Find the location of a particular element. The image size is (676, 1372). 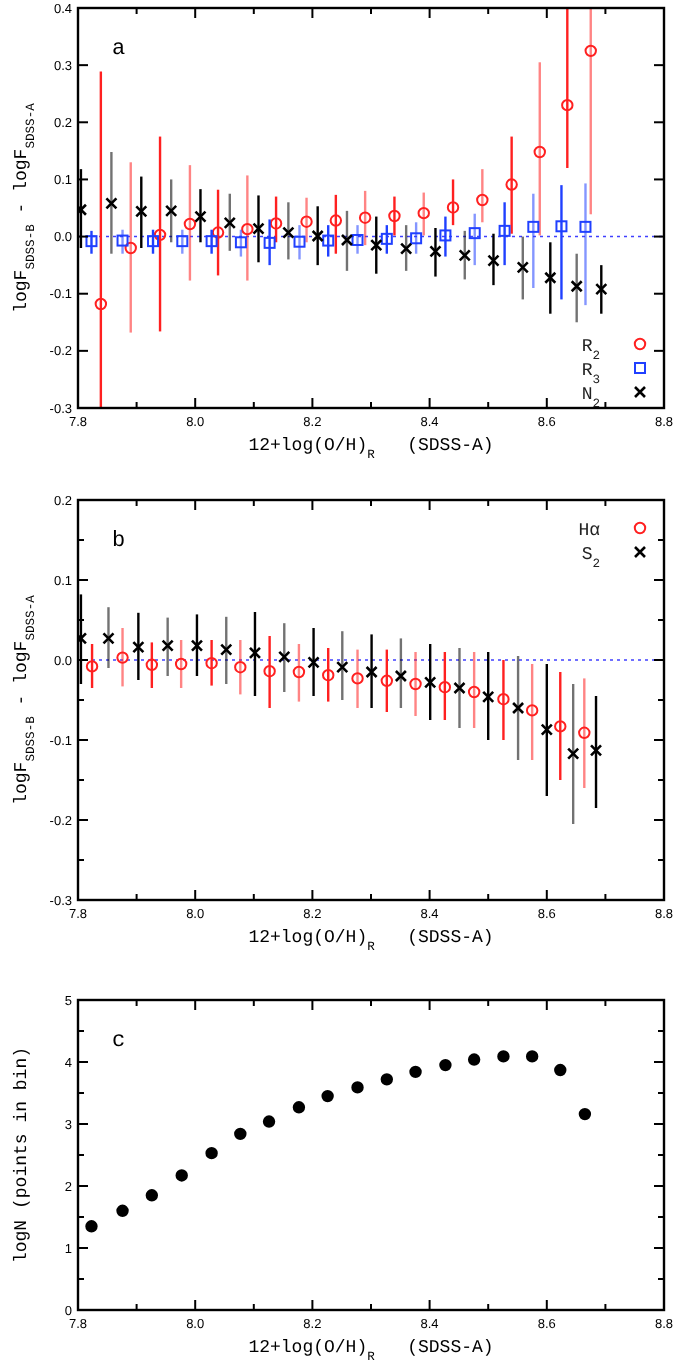

legend-label: R$_{3}$ is located at coordinates (591, 373).